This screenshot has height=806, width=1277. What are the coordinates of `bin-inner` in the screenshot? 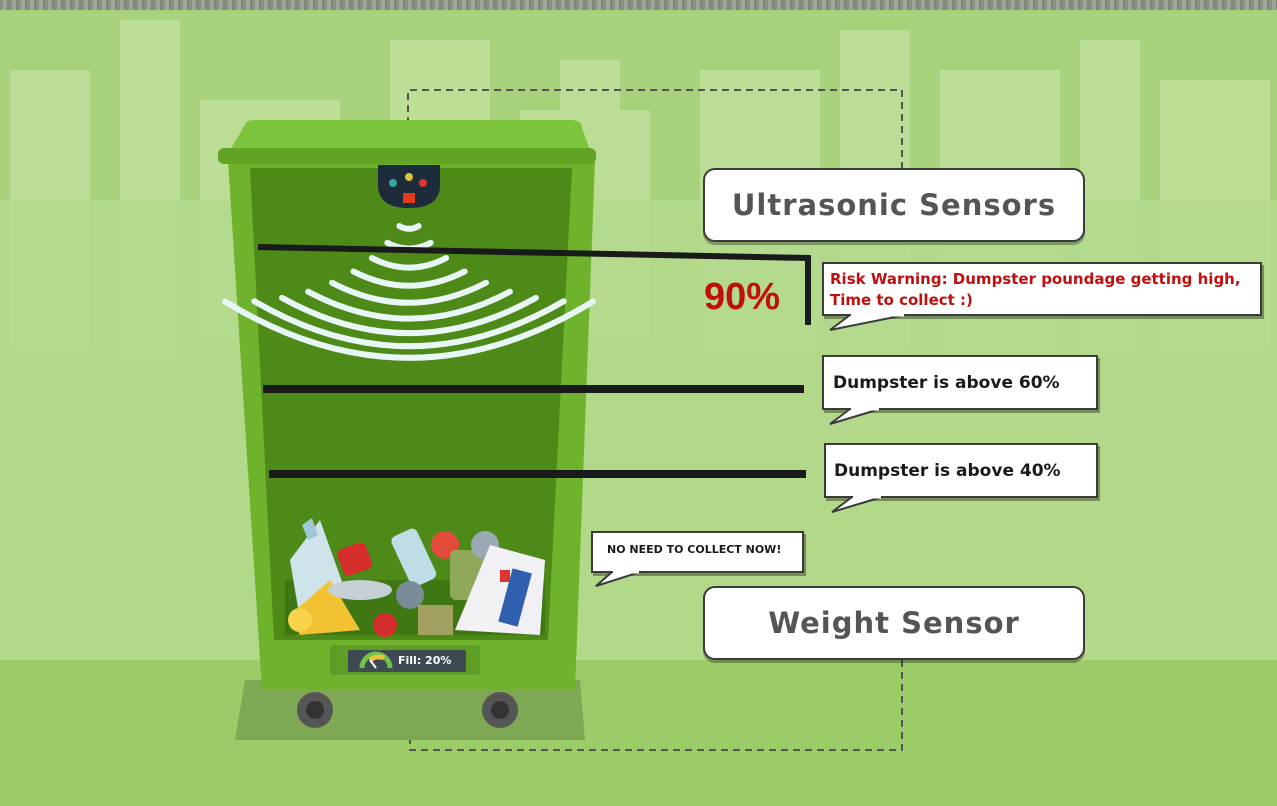 It's located at (411, 404).